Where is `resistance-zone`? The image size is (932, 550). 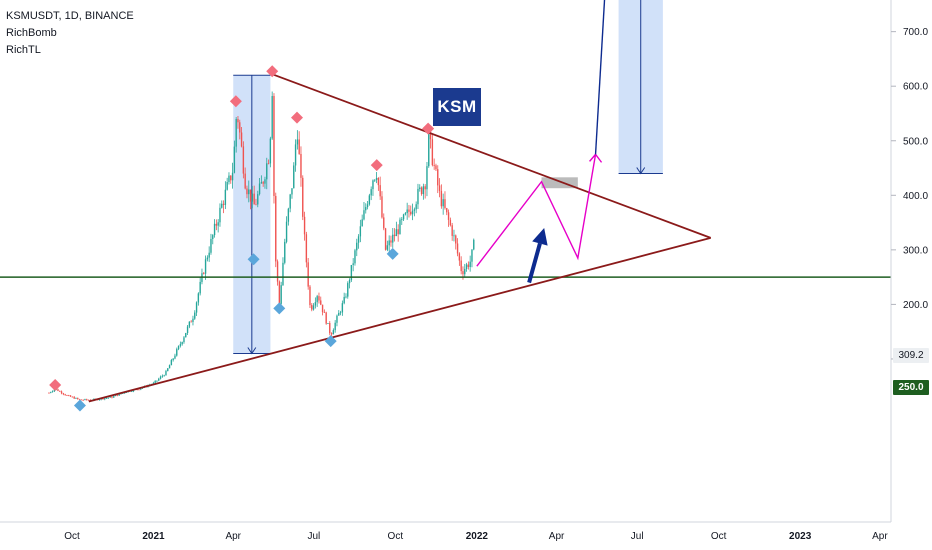
resistance-zone is located at coordinates (559, 183).